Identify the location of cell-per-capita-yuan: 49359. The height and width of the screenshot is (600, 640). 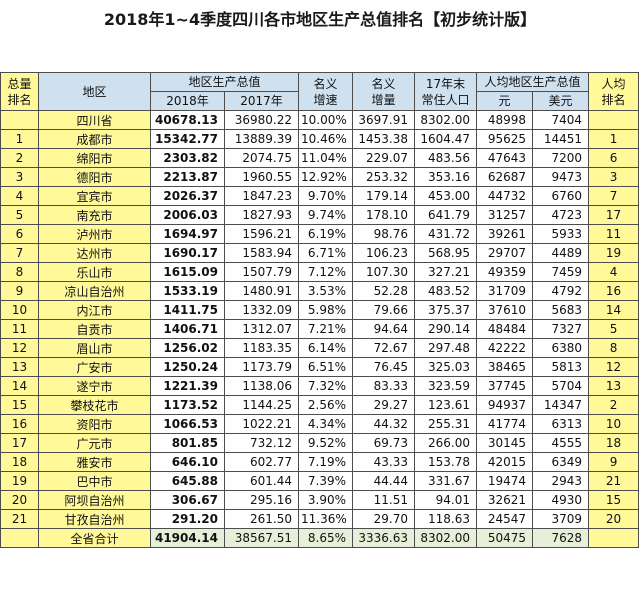
(505, 272).